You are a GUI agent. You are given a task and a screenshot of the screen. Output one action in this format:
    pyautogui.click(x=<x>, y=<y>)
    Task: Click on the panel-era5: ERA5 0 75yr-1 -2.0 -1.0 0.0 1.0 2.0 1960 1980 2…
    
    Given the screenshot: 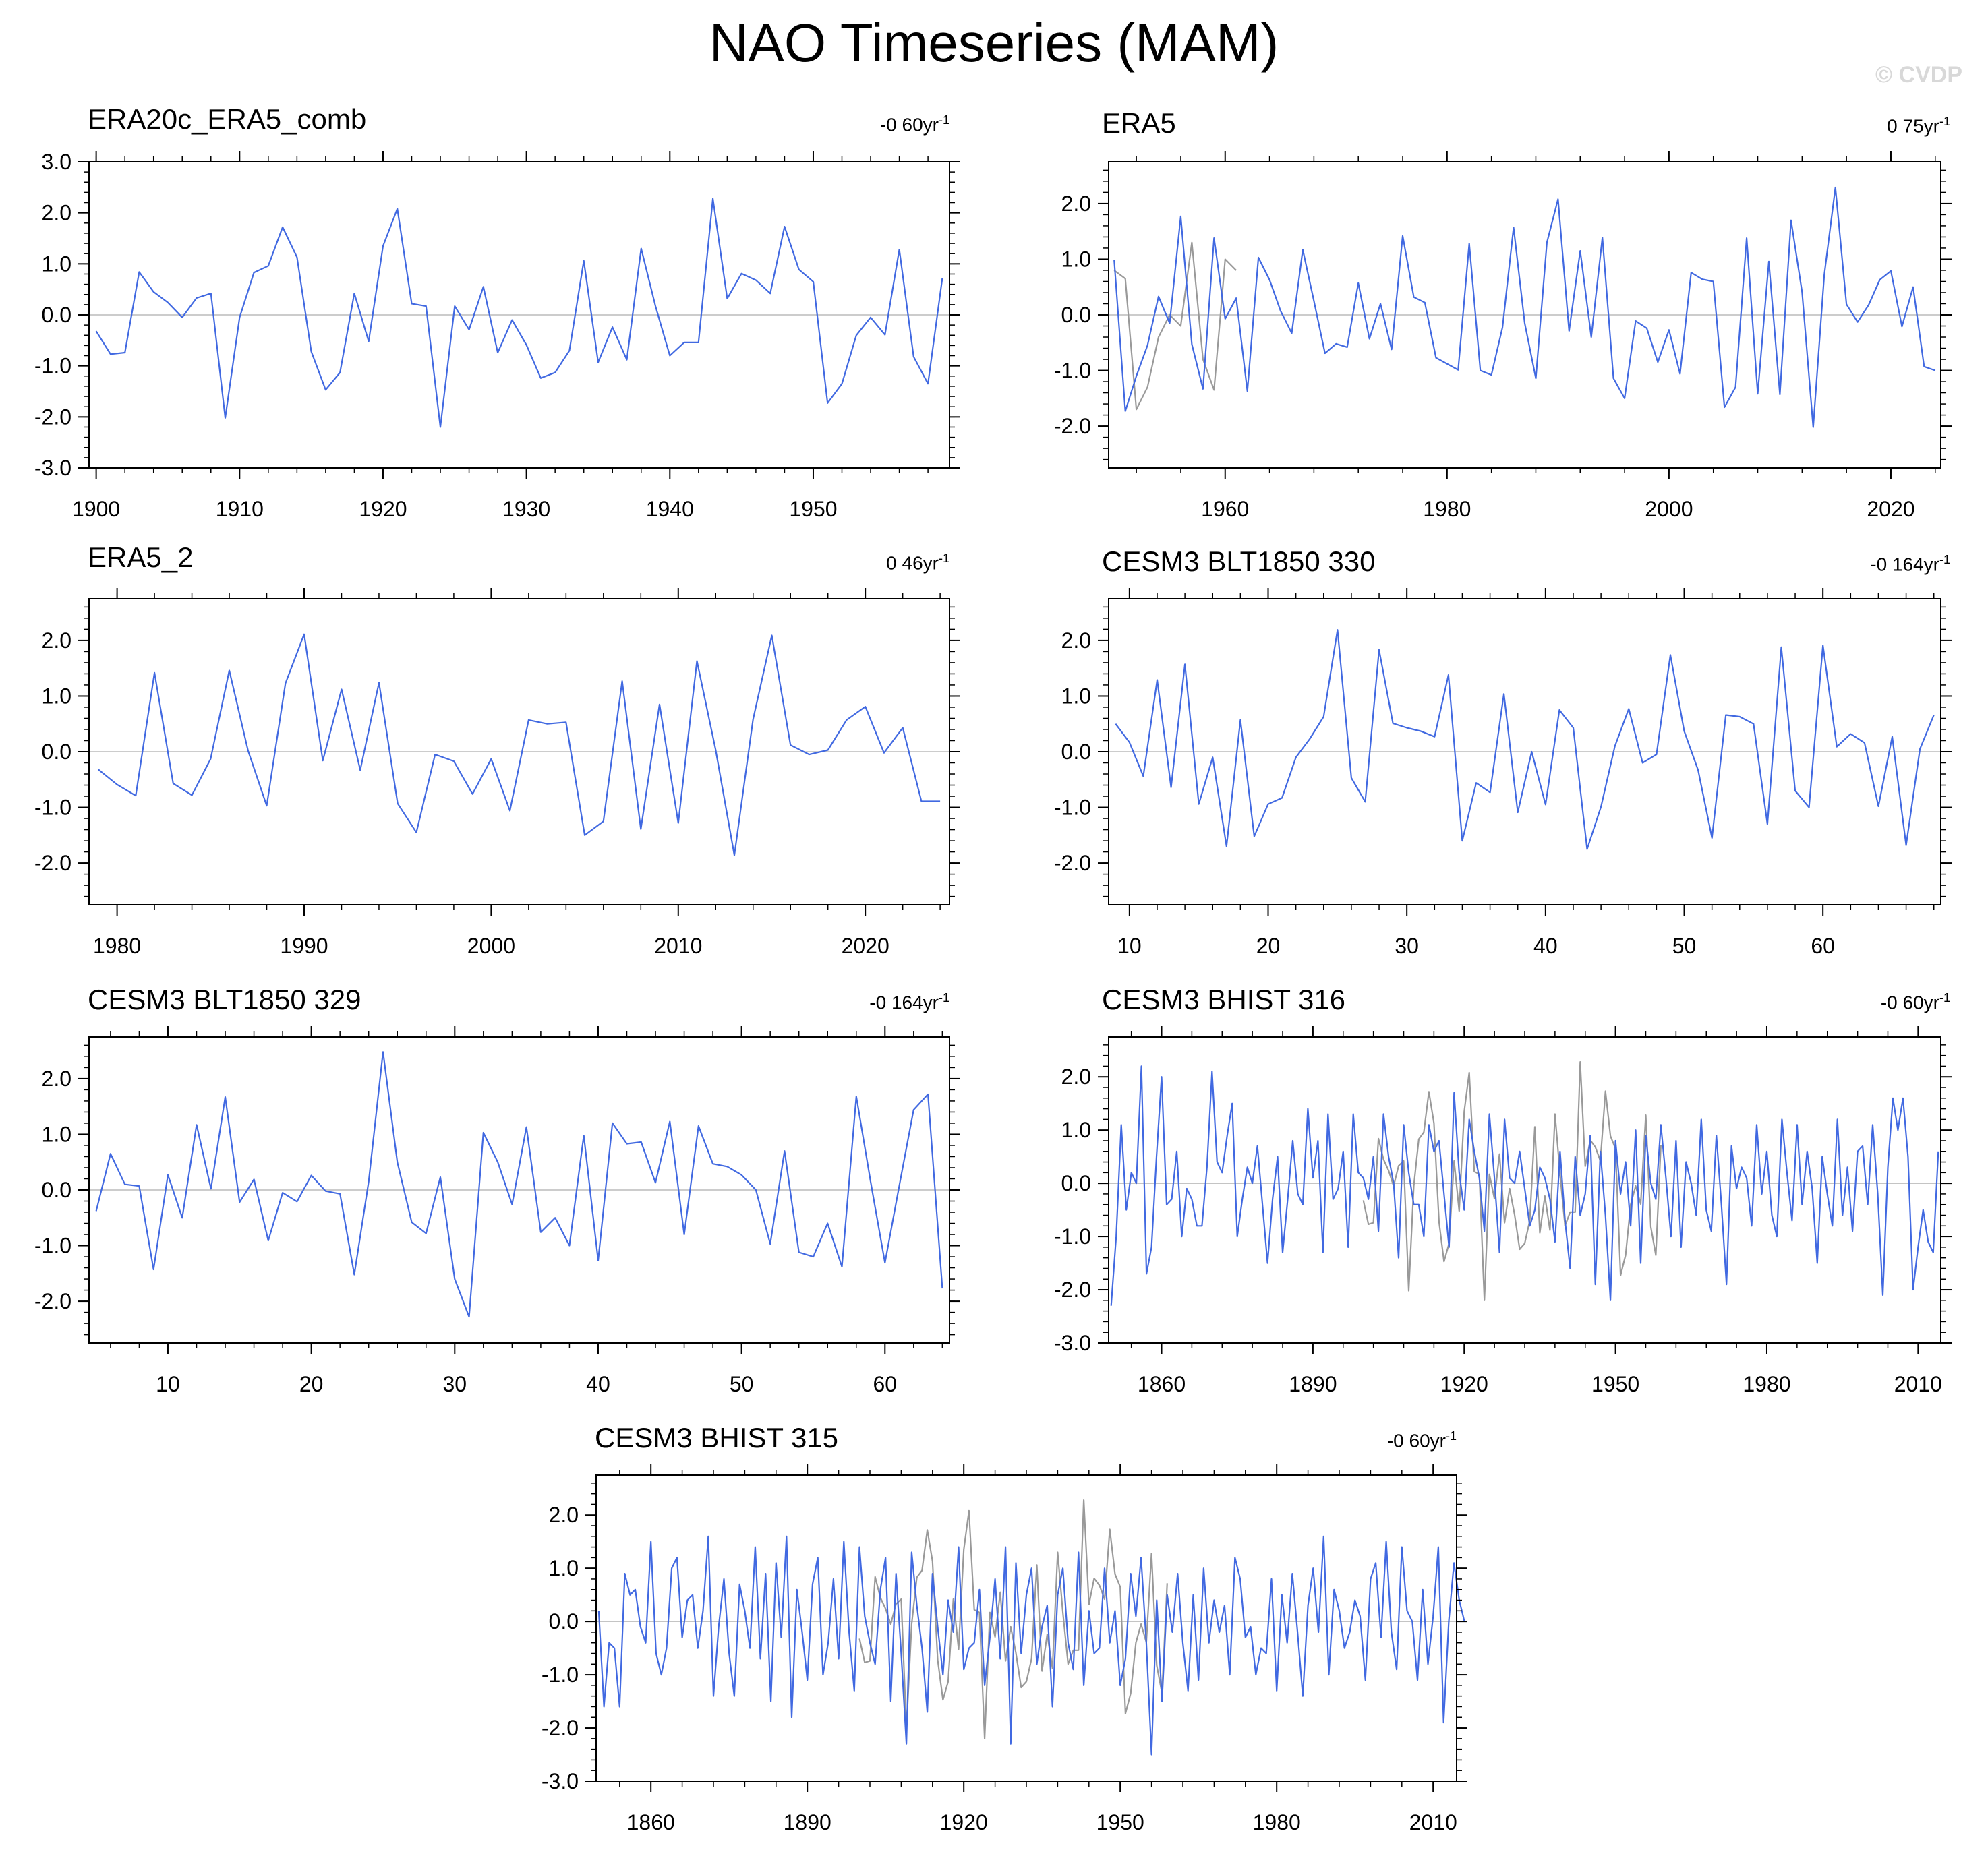 What is the action you would take?
    pyautogui.click(x=1491, y=317)
    